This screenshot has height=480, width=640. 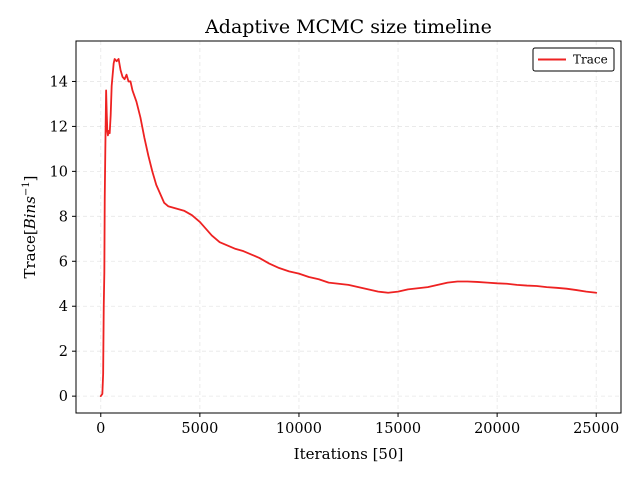 I want to click on y-tick-label: 12, so click(x=59, y=127).